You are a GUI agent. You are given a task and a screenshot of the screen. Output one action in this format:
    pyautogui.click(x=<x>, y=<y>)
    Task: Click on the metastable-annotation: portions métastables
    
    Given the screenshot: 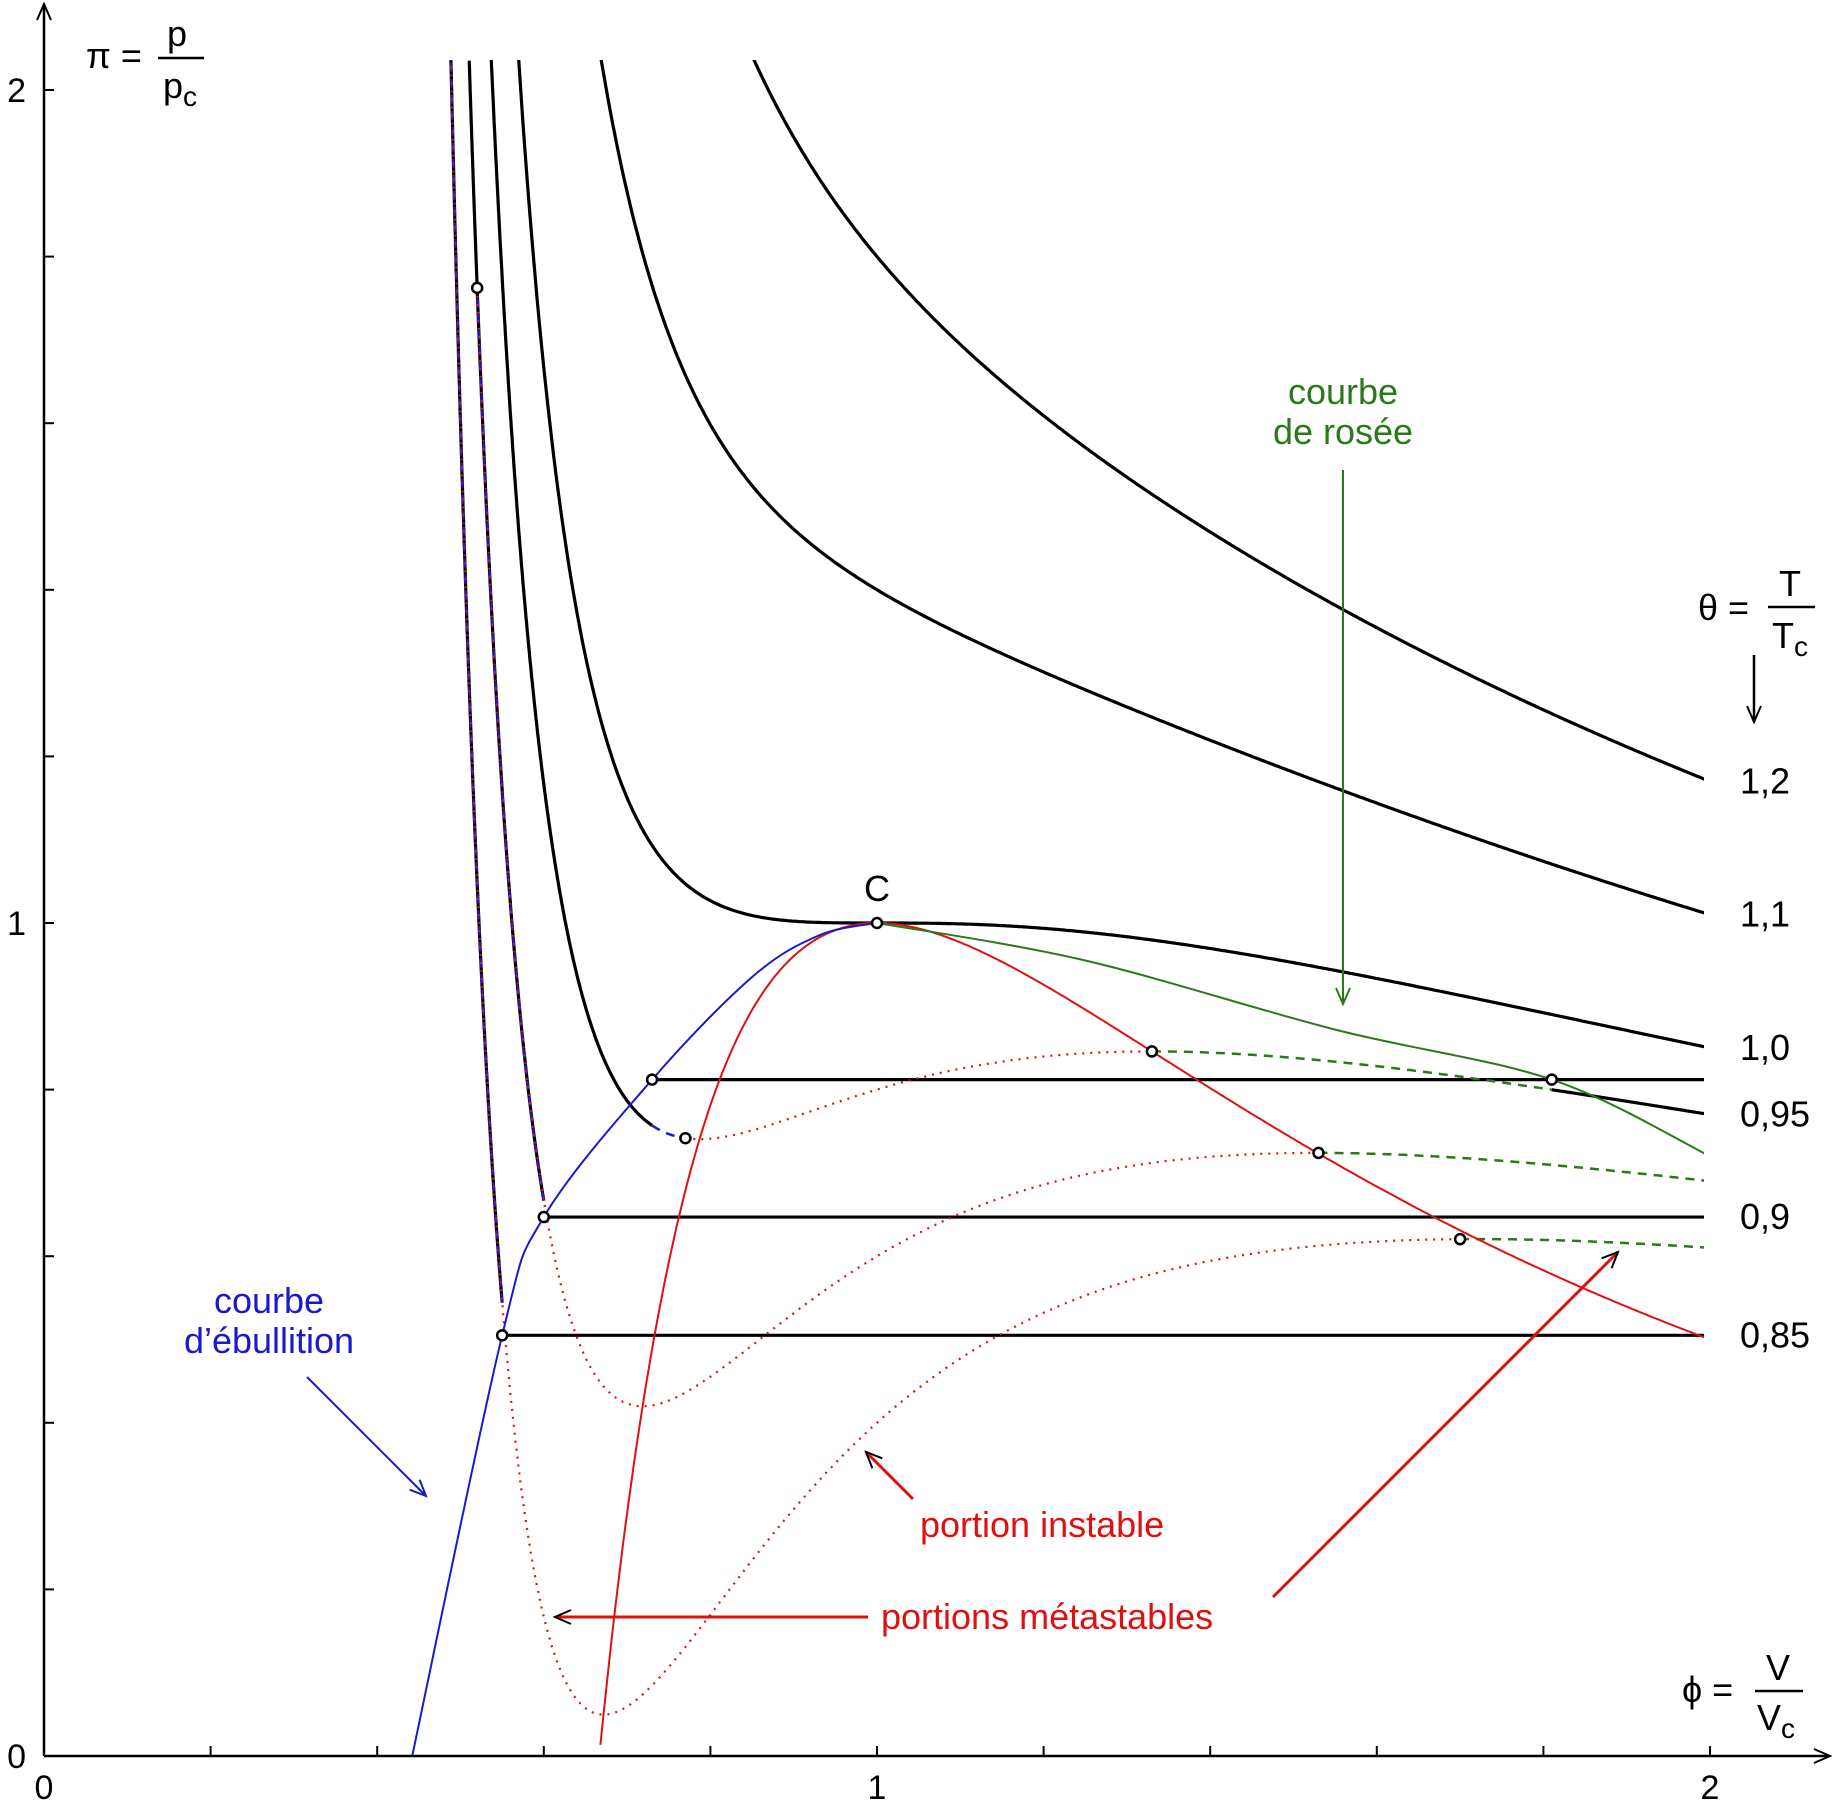 What is the action you would take?
    pyautogui.click(x=1086, y=1444)
    